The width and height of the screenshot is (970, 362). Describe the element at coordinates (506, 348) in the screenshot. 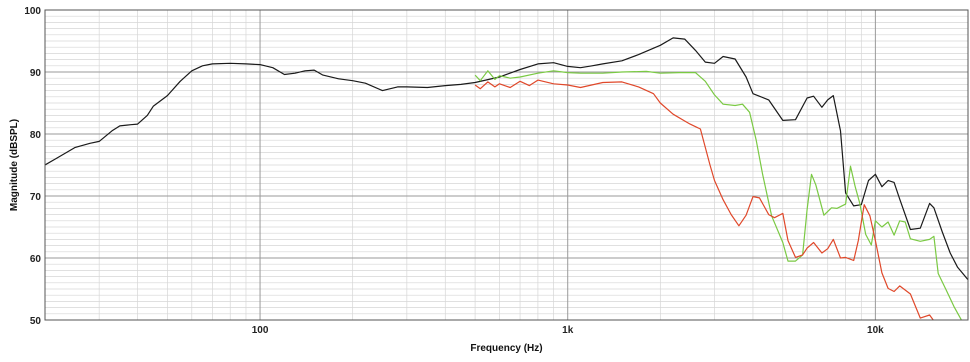

I see `x-axis-title: Frequency (Hz)` at that location.